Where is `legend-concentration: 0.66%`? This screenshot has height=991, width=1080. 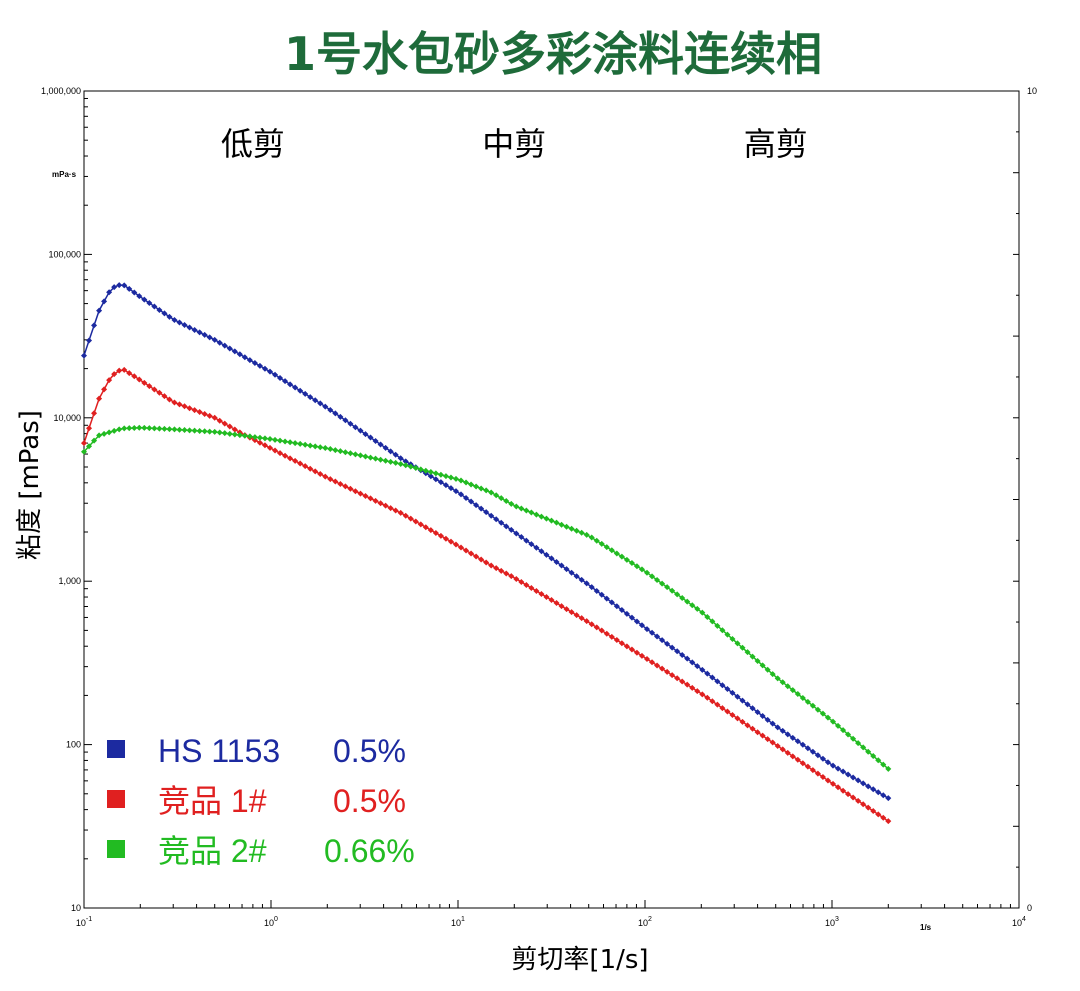
legend-concentration: 0.66% is located at coordinates (369, 851).